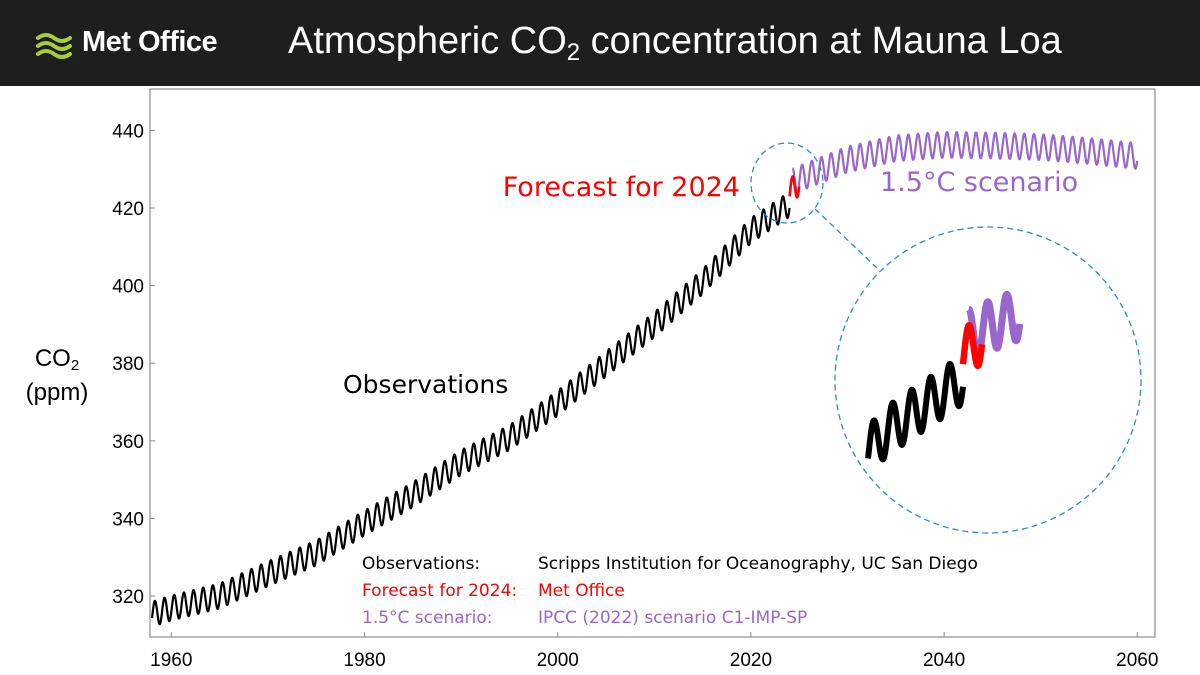  What do you see at coordinates (128, 287) in the screenshot?
I see `y-tick-label: 400` at bounding box center [128, 287].